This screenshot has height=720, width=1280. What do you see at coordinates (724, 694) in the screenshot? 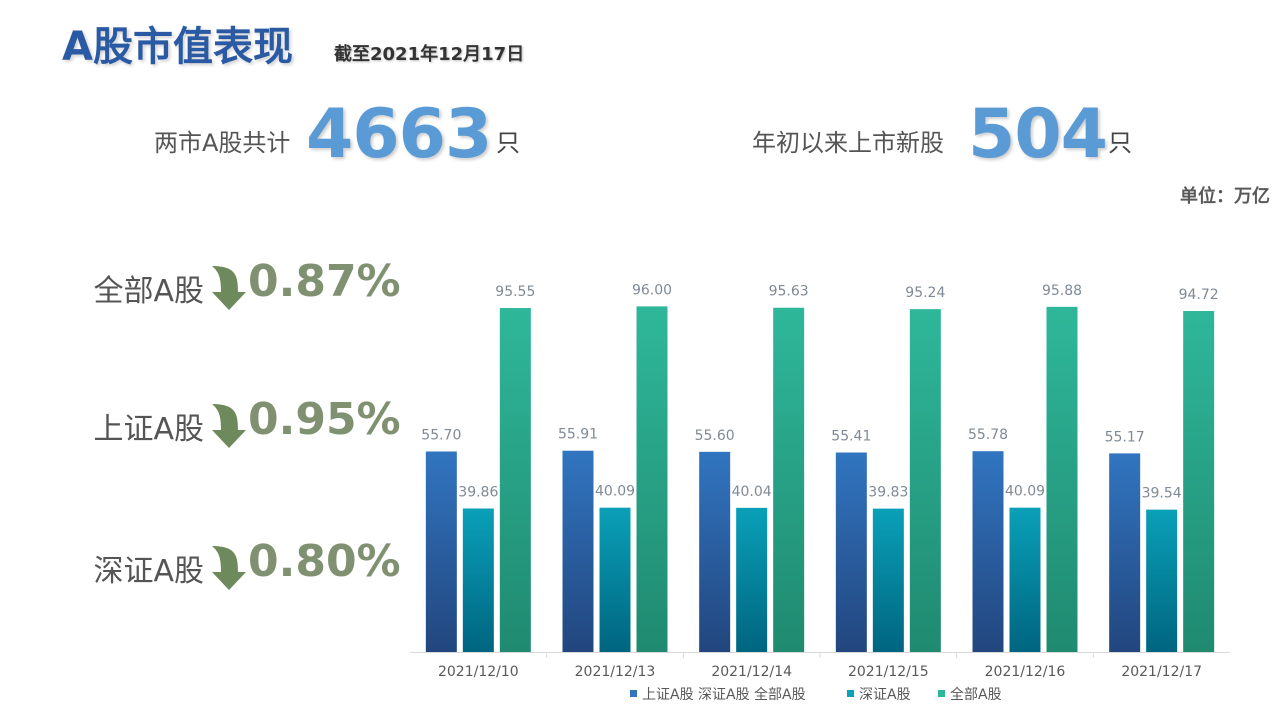
I see `legend-label: 上证A股 深证A股 全部A股` at bounding box center [724, 694].